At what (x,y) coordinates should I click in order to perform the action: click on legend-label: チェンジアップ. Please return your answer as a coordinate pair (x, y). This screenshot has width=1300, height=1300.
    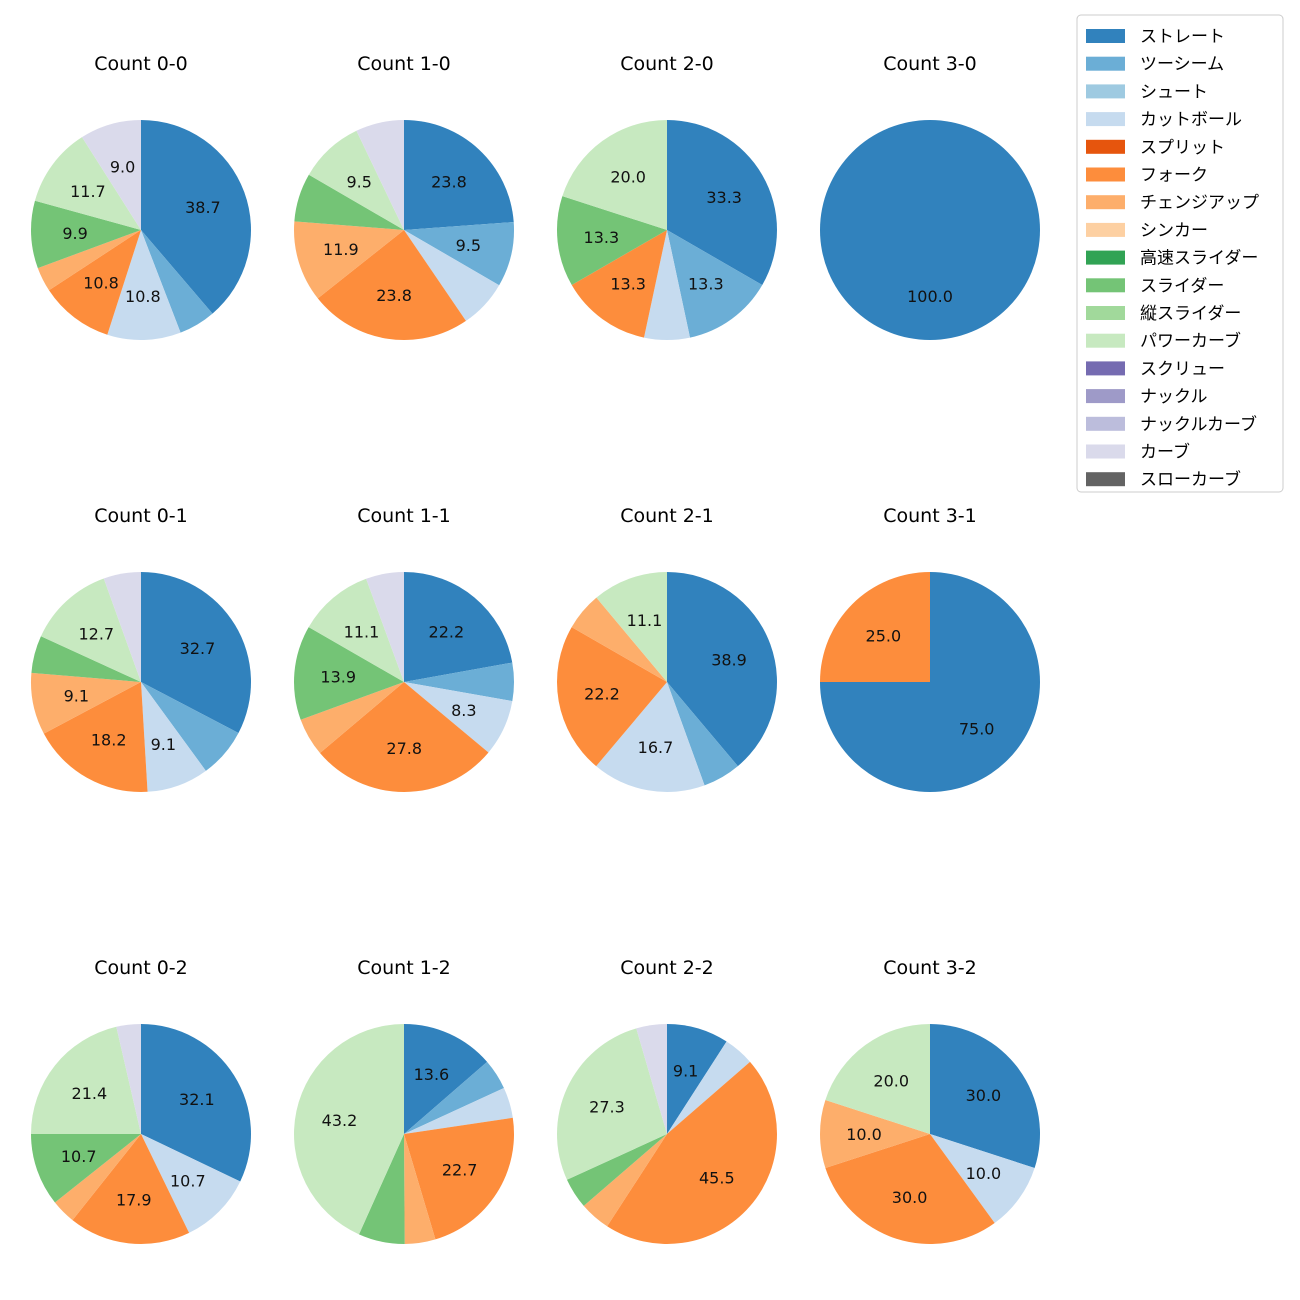
    Looking at the image, I should click on (1199, 203).